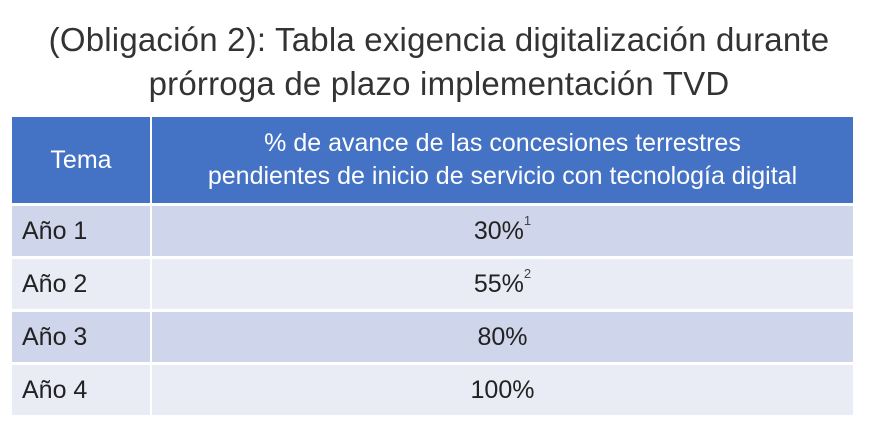 This screenshot has width=878, height=438. I want to click on row-value: 100%, so click(502, 388).